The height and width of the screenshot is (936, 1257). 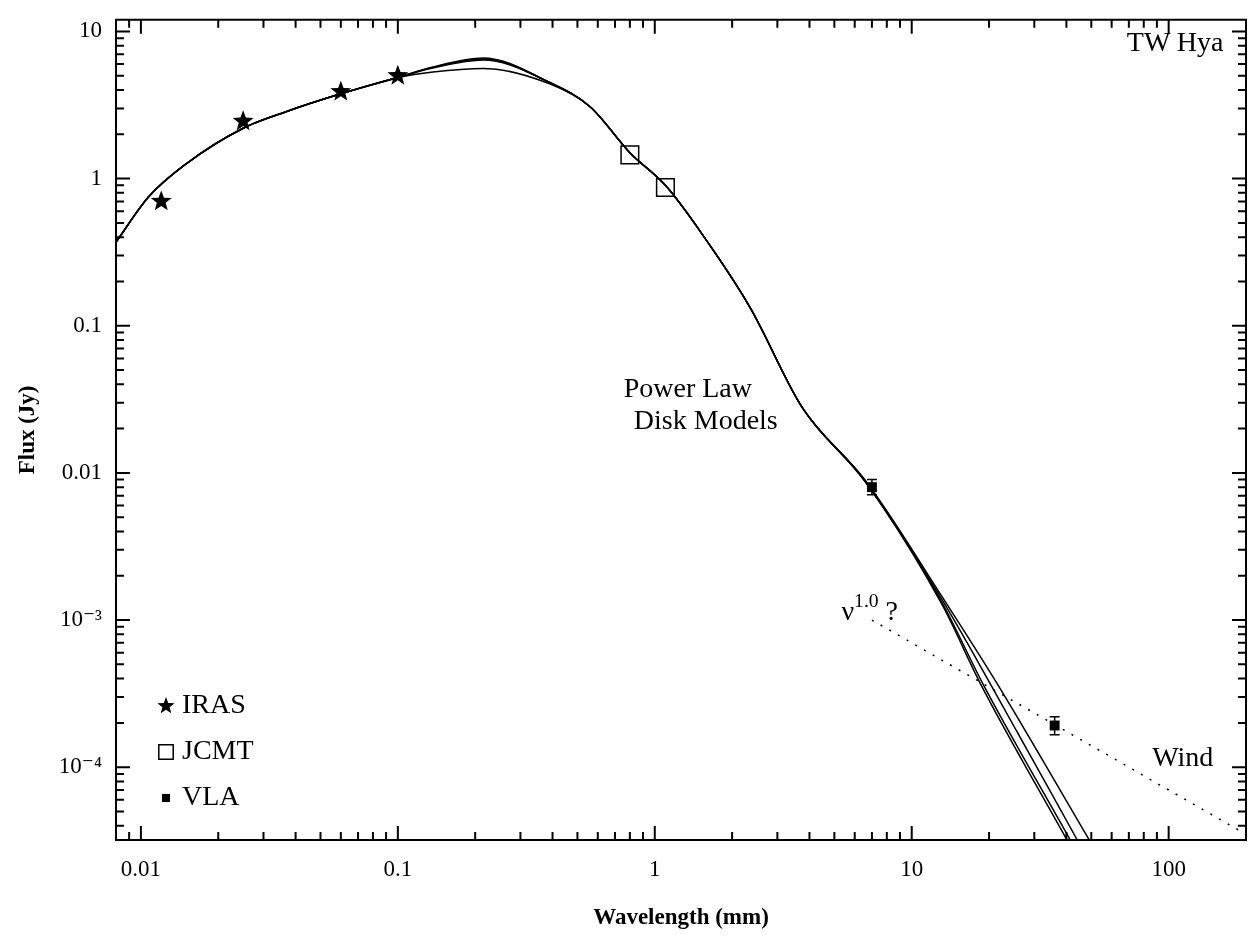 What do you see at coordinates (700, 404) in the screenshot?
I see `annotation: Power Law Disk Models` at bounding box center [700, 404].